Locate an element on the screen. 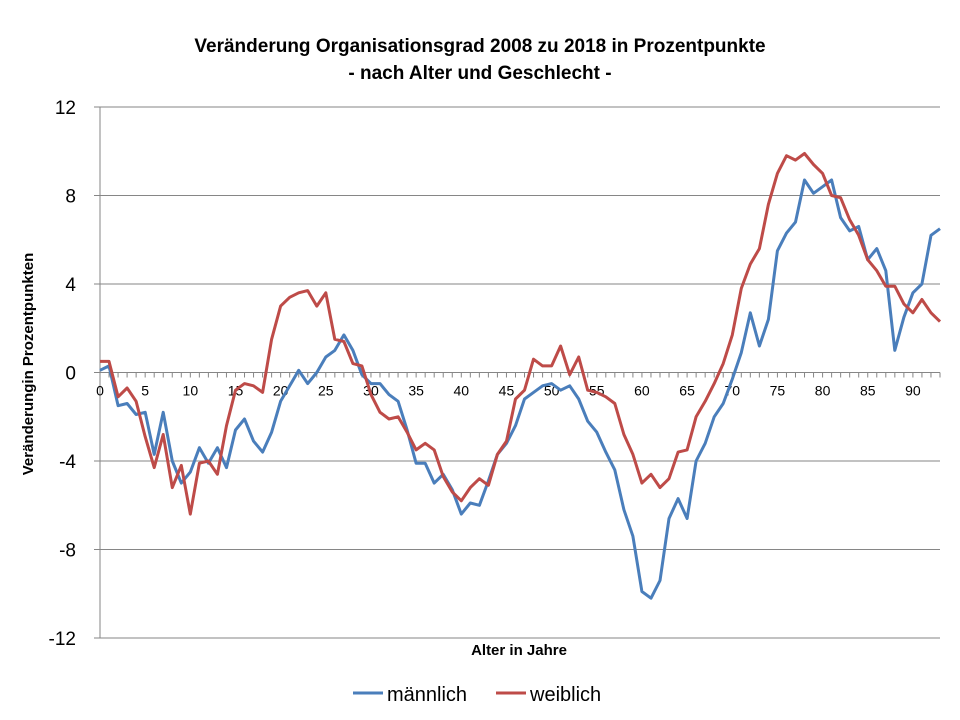 The height and width of the screenshot is (720, 960). x-tick-label: 60 is located at coordinates (642, 391).